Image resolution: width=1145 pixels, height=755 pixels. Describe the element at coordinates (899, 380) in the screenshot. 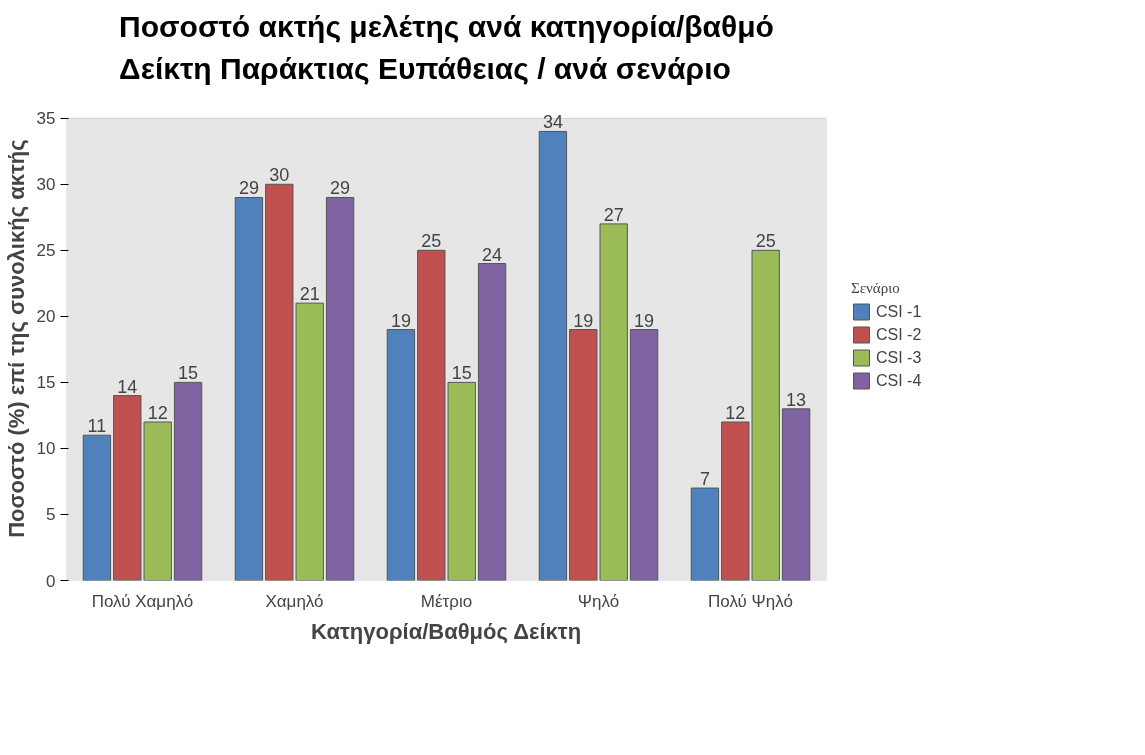

I see `legend-label: CSI -4` at that location.